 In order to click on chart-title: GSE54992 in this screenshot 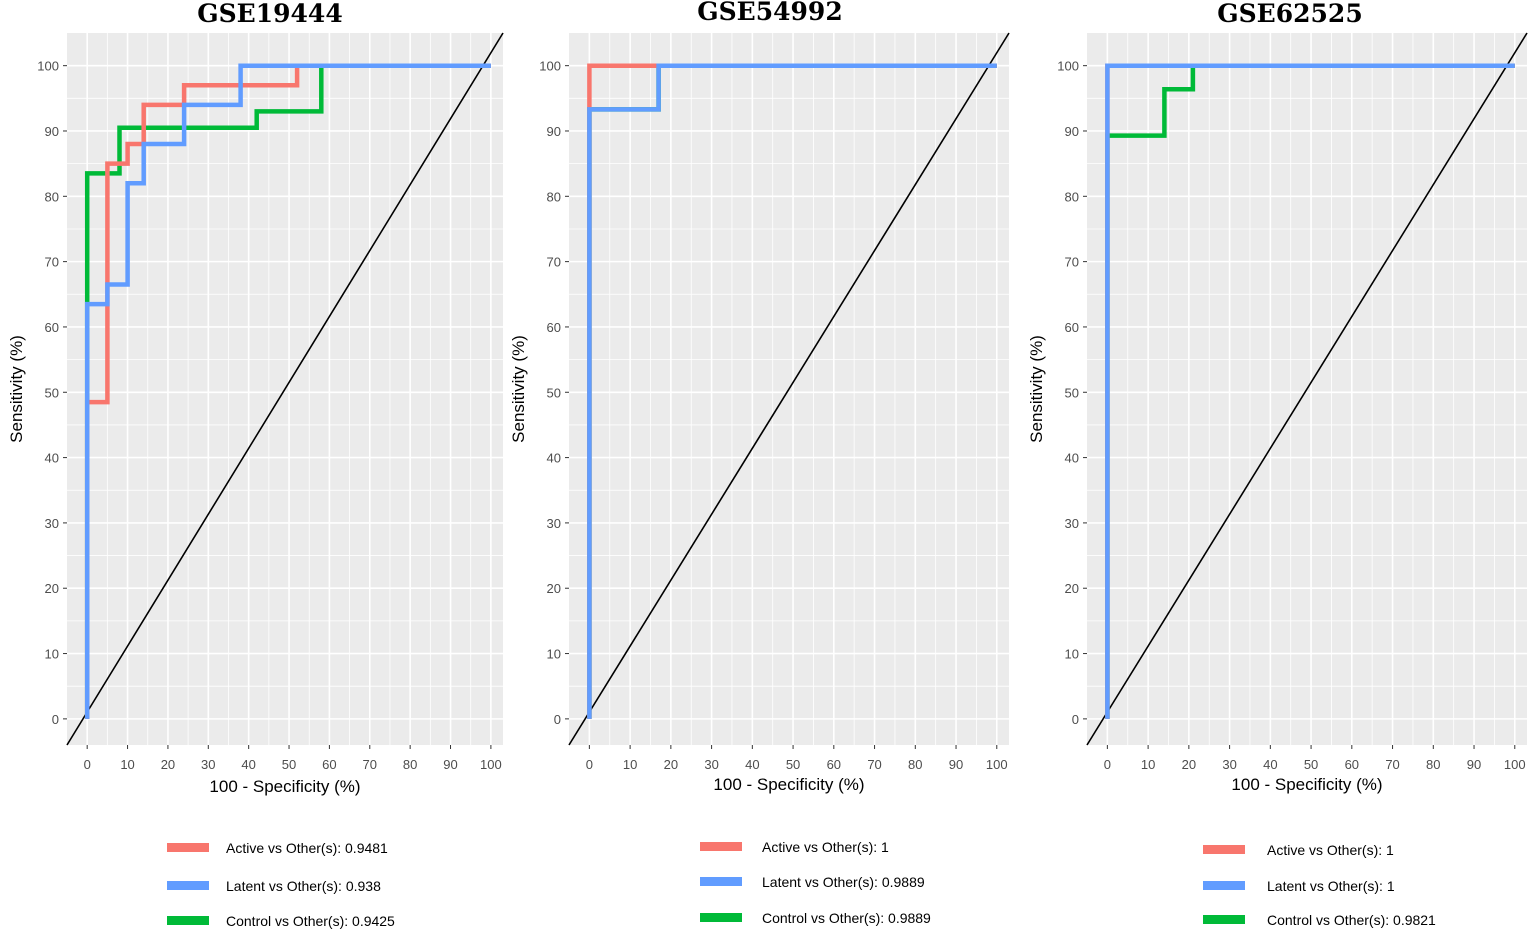, I will do `click(769, 13)`.